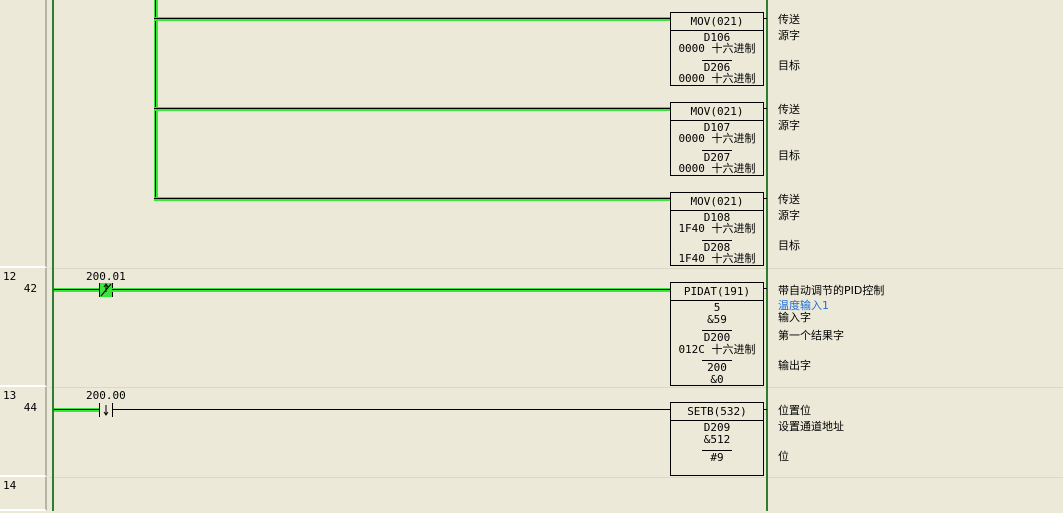 The height and width of the screenshot is (513, 1063). Describe the element at coordinates (10, 395) in the screenshot. I see `rung-number: 13` at that location.